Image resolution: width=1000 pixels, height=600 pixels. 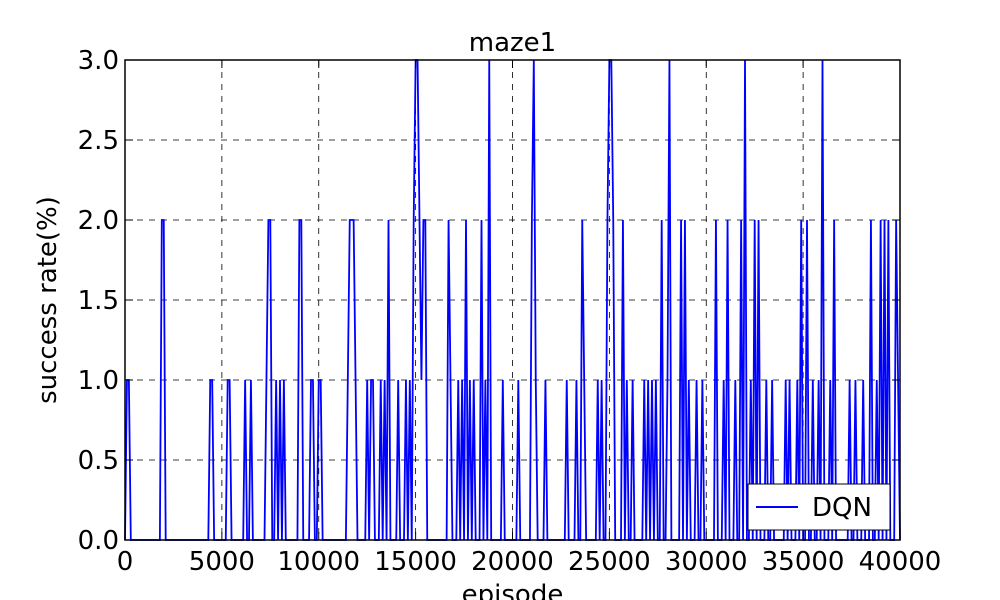 I want to click on x-tick-label: 40000, so click(x=900, y=562).